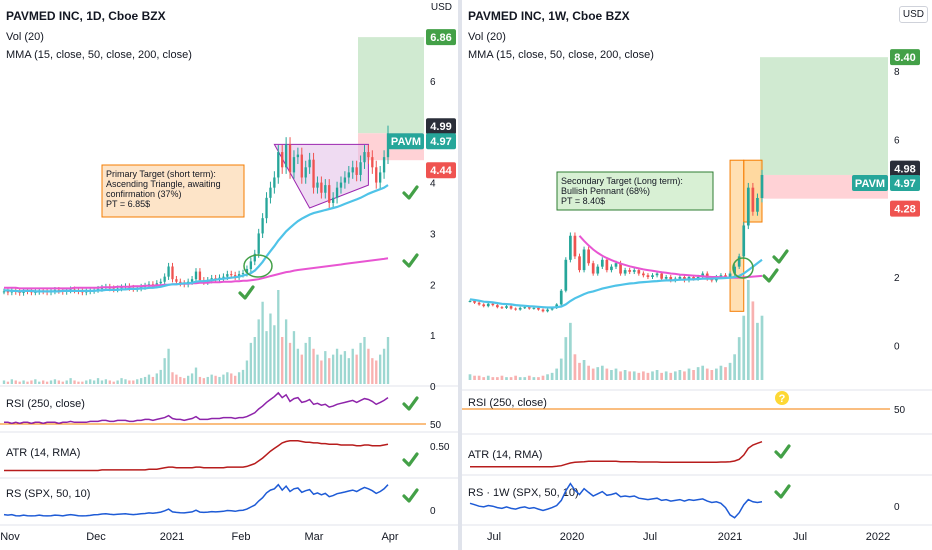 This screenshot has width=932, height=550. I want to click on stop-price-tag-bg, so click(905, 208).